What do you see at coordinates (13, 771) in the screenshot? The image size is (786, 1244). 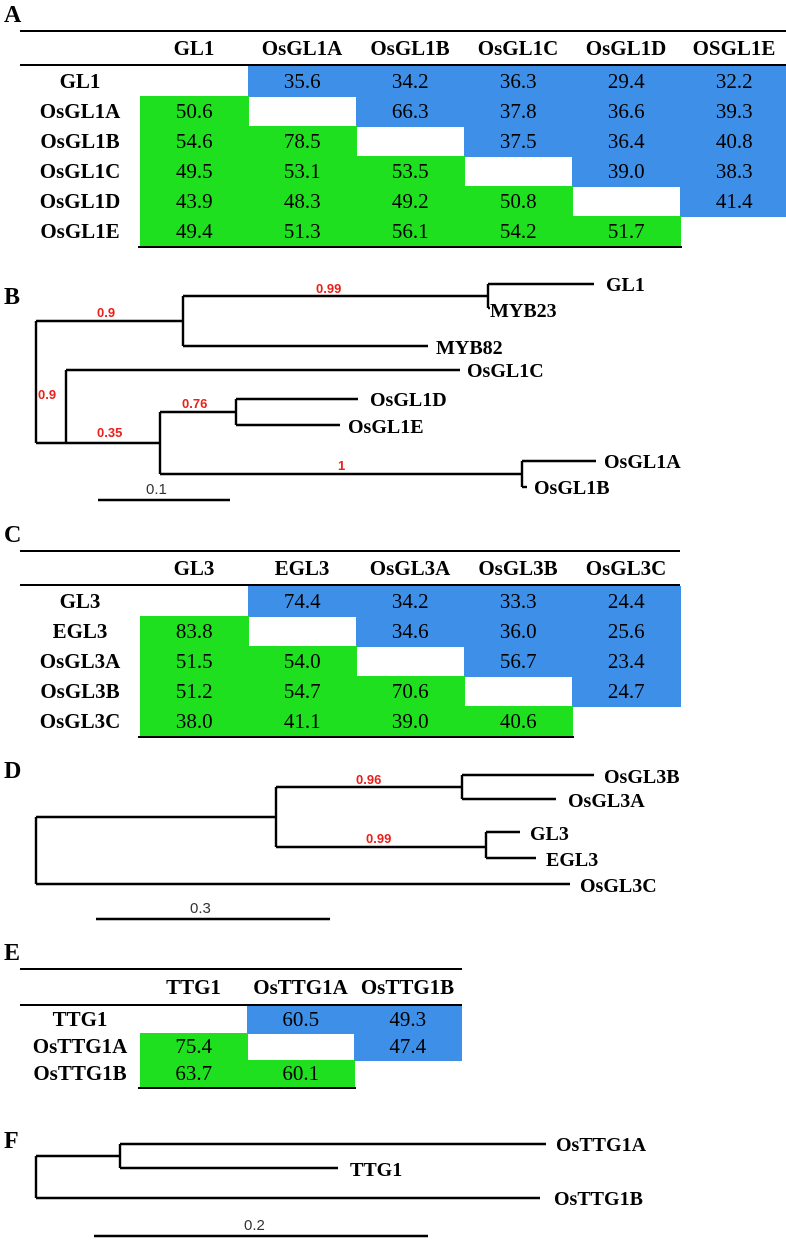 I see `panel-d-letter: D` at bounding box center [13, 771].